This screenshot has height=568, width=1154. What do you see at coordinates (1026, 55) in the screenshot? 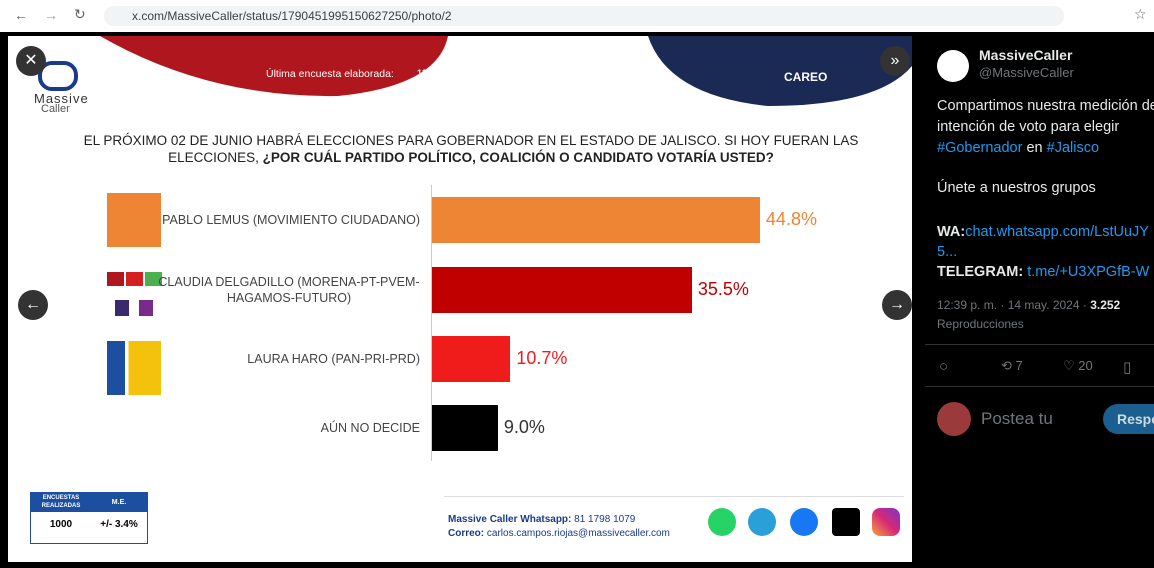
I see `tweet-name: MassiveCaller` at bounding box center [1026, 55].